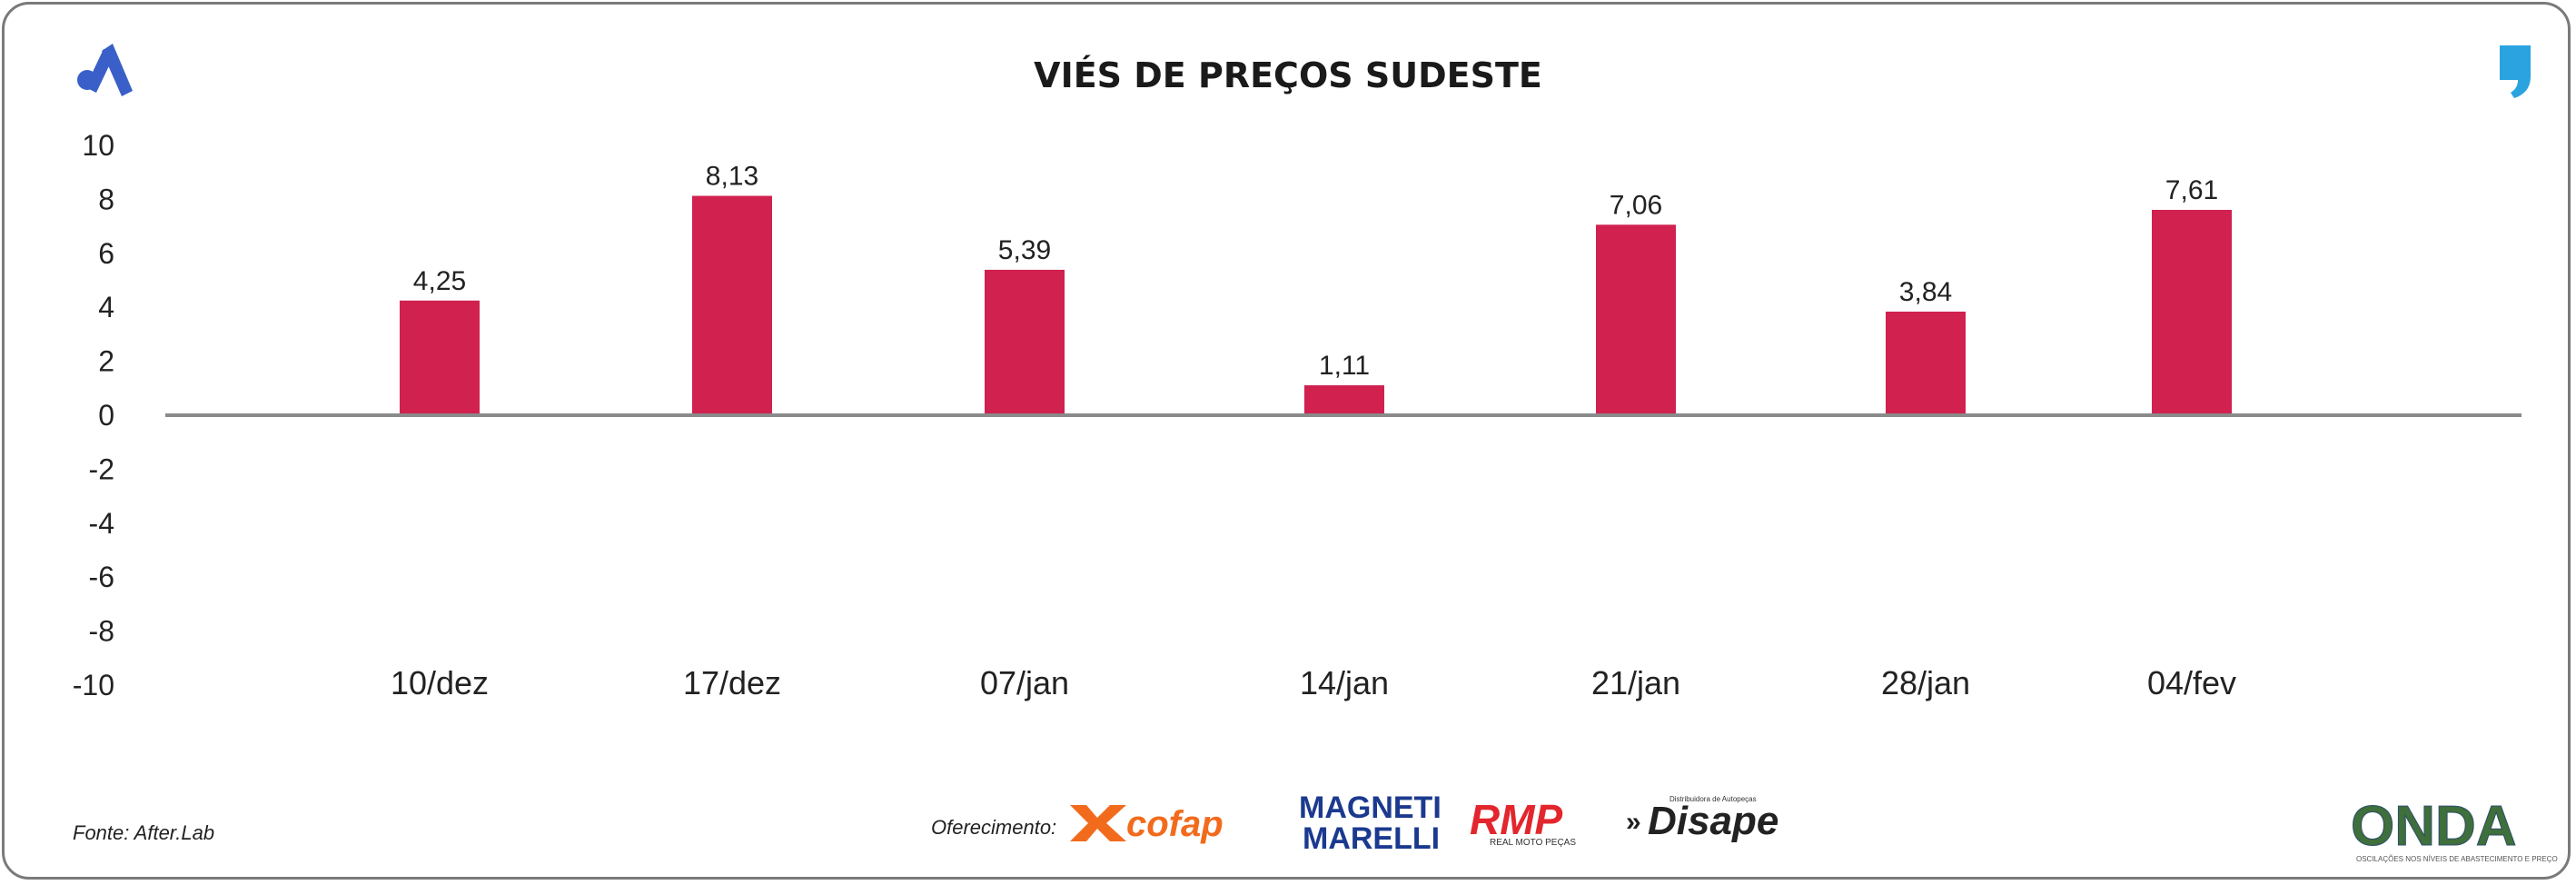  Describe the element at coordinates (1713, 821) in the screenshot. I see `svg-text: Disape` at that location.